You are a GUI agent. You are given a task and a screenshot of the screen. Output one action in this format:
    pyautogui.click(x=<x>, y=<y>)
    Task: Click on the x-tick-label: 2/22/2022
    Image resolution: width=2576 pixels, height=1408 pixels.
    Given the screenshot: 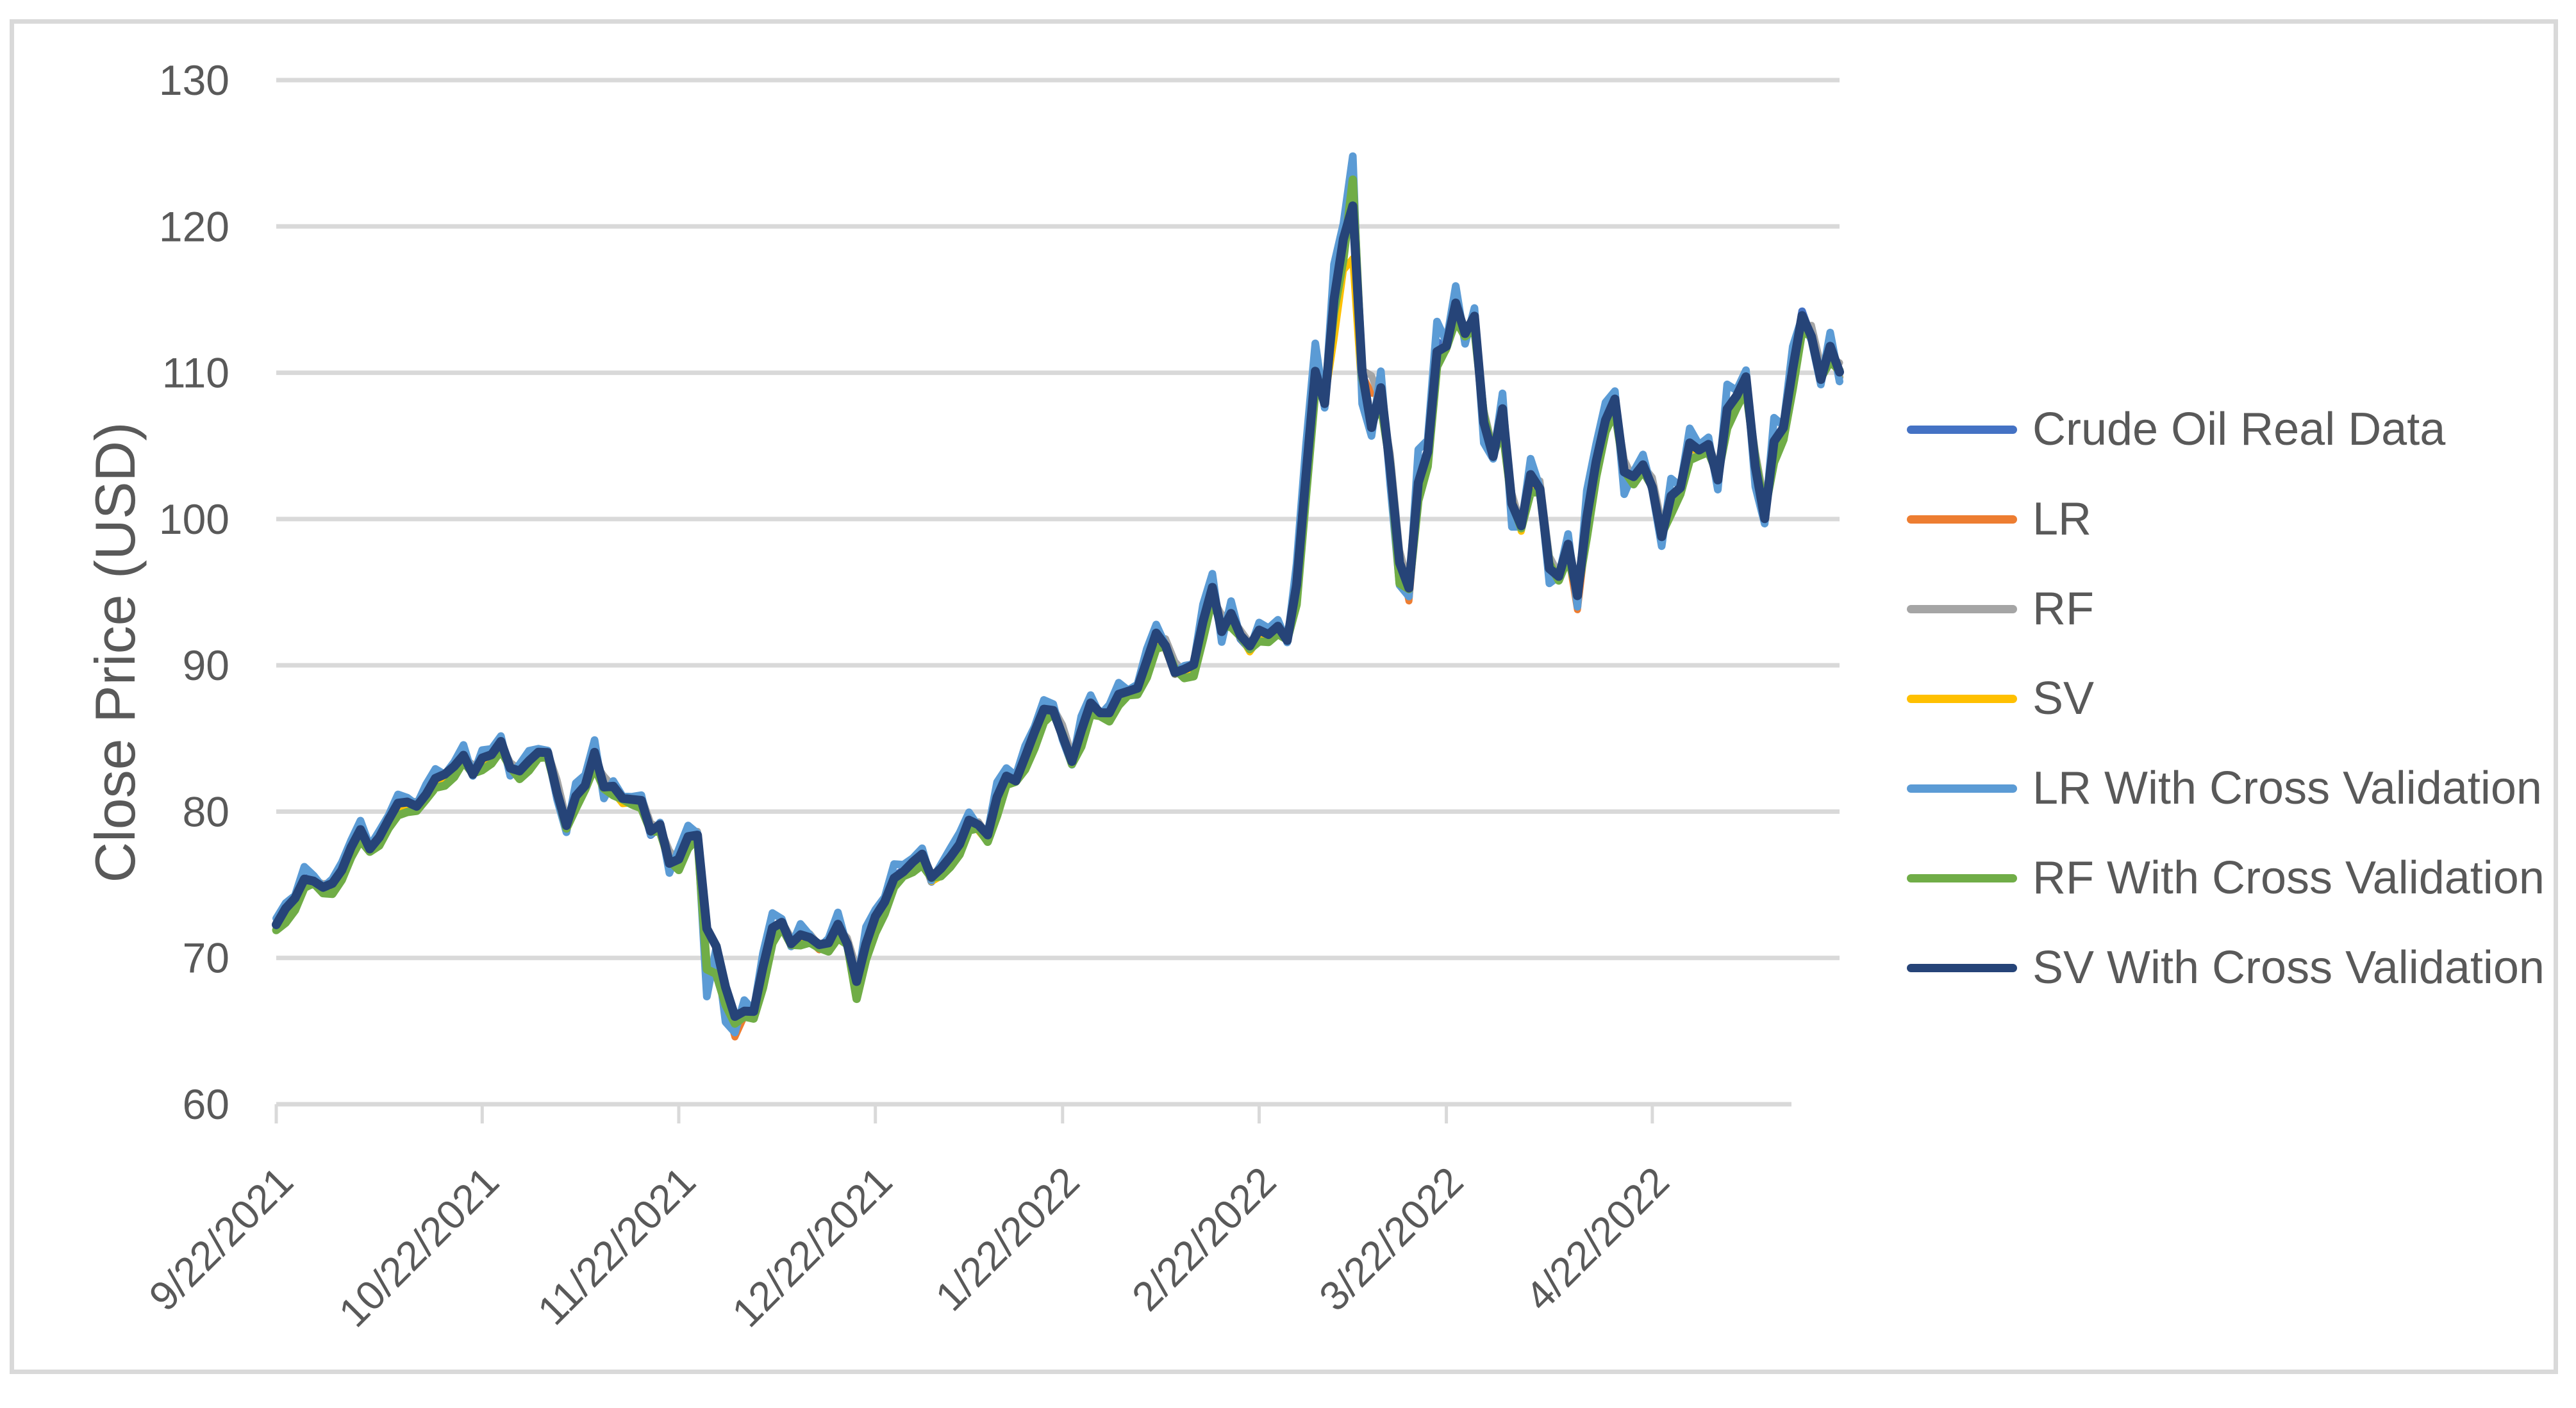 What is the action you would take?
    pyautogui.click(x=1203, y=1239)
    